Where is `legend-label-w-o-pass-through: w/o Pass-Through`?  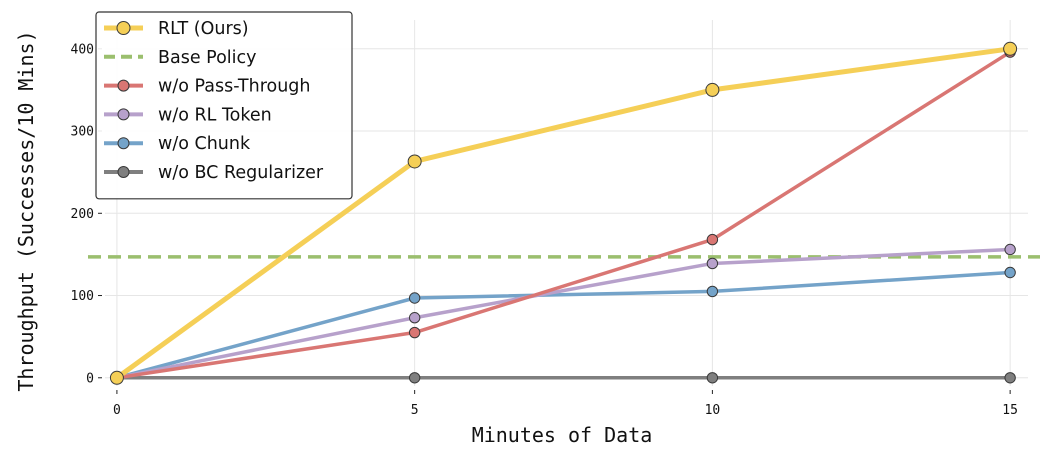
legend-label-w-o-pass-through: w/o Pass-Through is located at coordinates (234, 87).